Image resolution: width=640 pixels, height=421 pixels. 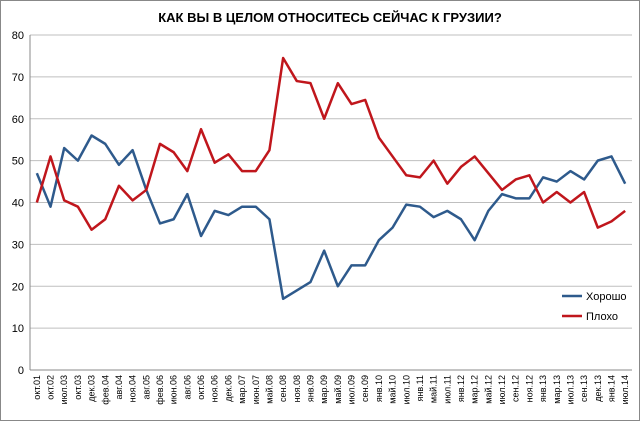 What do you see at coordinates (18, 287) in the screenshot?
I see `y-tick-label: 20` at bounding box center [18, 287].